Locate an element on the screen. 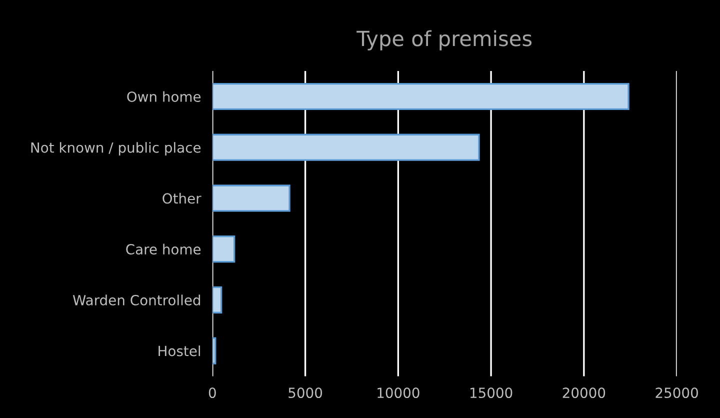 The height and width of the screenshot is (418, 720). y-tick-label: Other is located at coordinates (182, 198).